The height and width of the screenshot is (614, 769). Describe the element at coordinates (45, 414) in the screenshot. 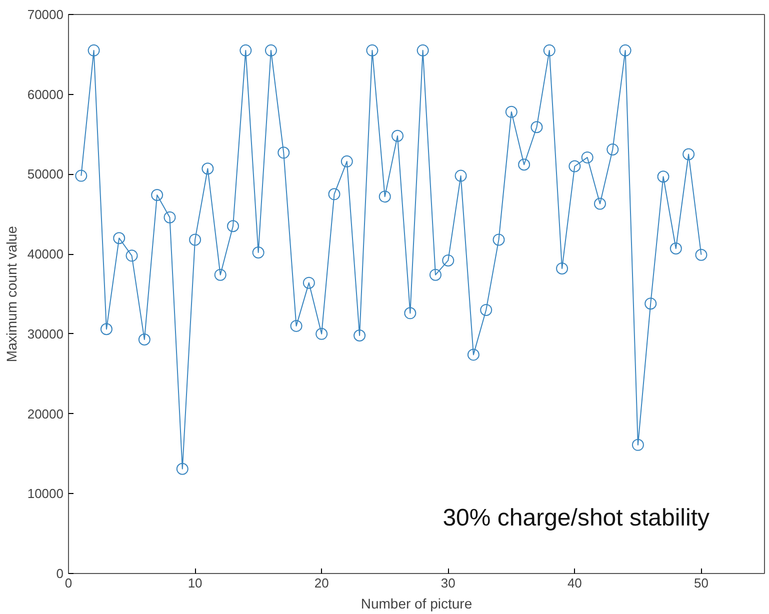

I see `y-tick-label: 20000` at that location.